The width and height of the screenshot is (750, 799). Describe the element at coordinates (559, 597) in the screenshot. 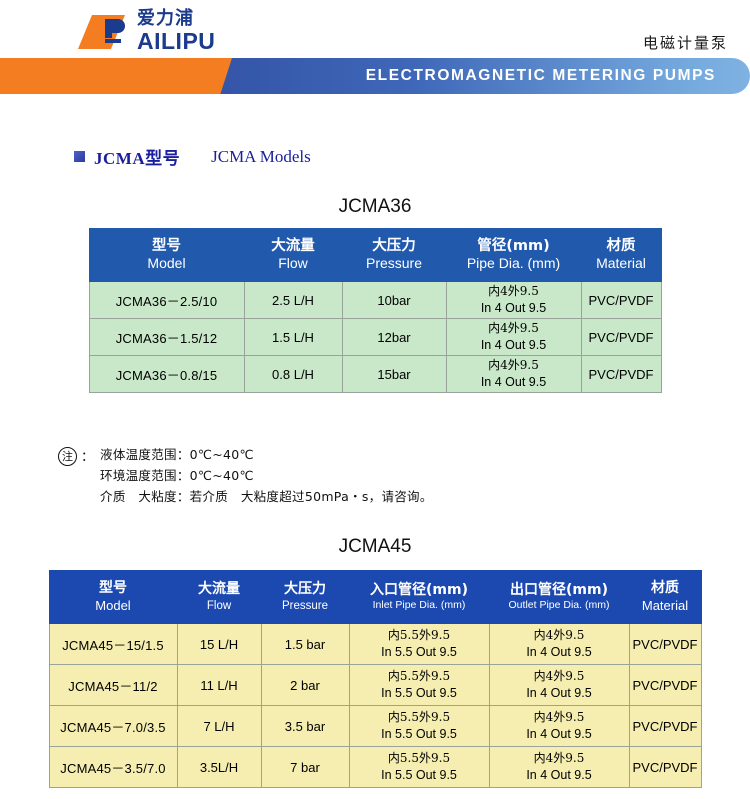

I see `col-outlet-pipe-dia: 出口管径(mm) Outlet Pipe Dia. (mm)` at that location.